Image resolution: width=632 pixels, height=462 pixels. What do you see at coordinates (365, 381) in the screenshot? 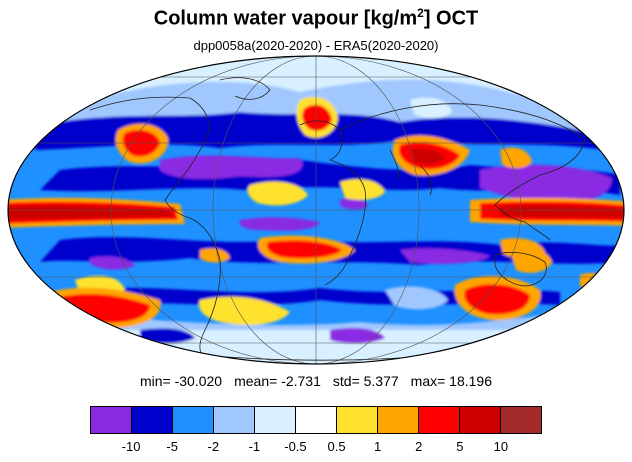
I see `stat-std: std= 5.377` at bounding box center [365, 381].